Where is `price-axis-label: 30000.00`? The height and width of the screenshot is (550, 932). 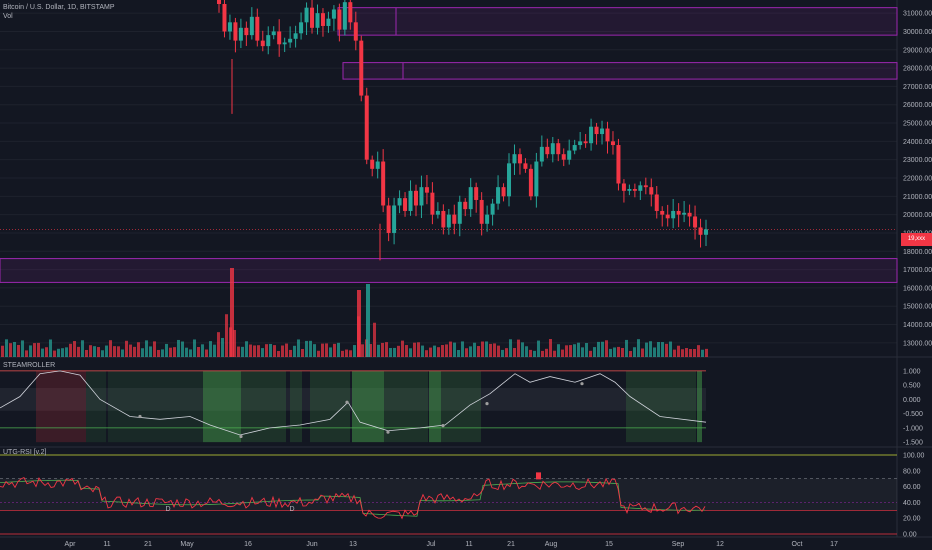 price-axis-label: 30000.00 is located at coordinates (917, 32).